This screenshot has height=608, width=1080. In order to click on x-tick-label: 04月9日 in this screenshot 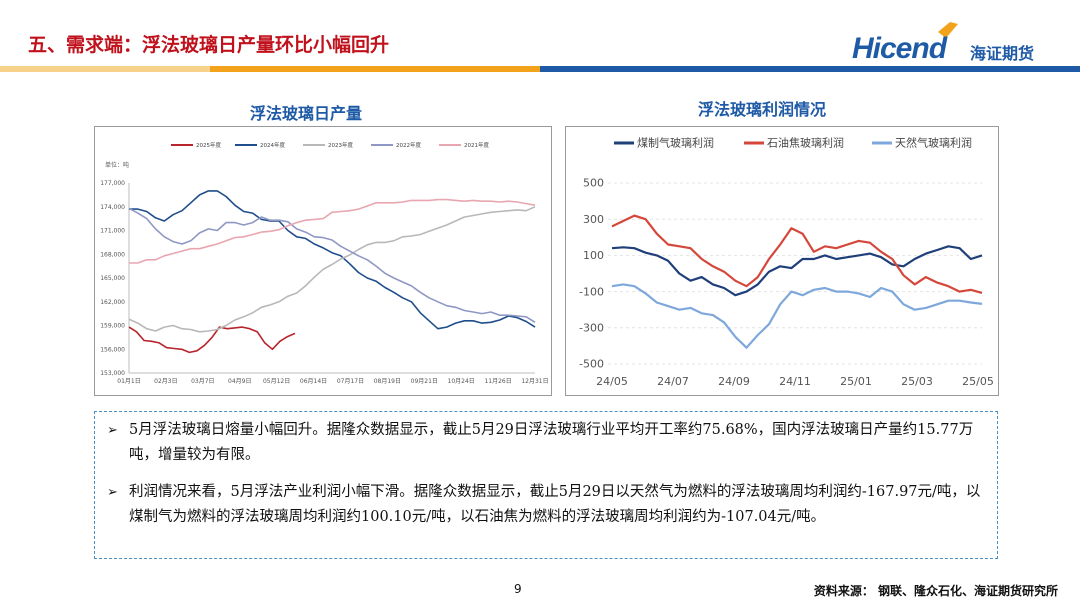, I will do `click(239, 381)`.